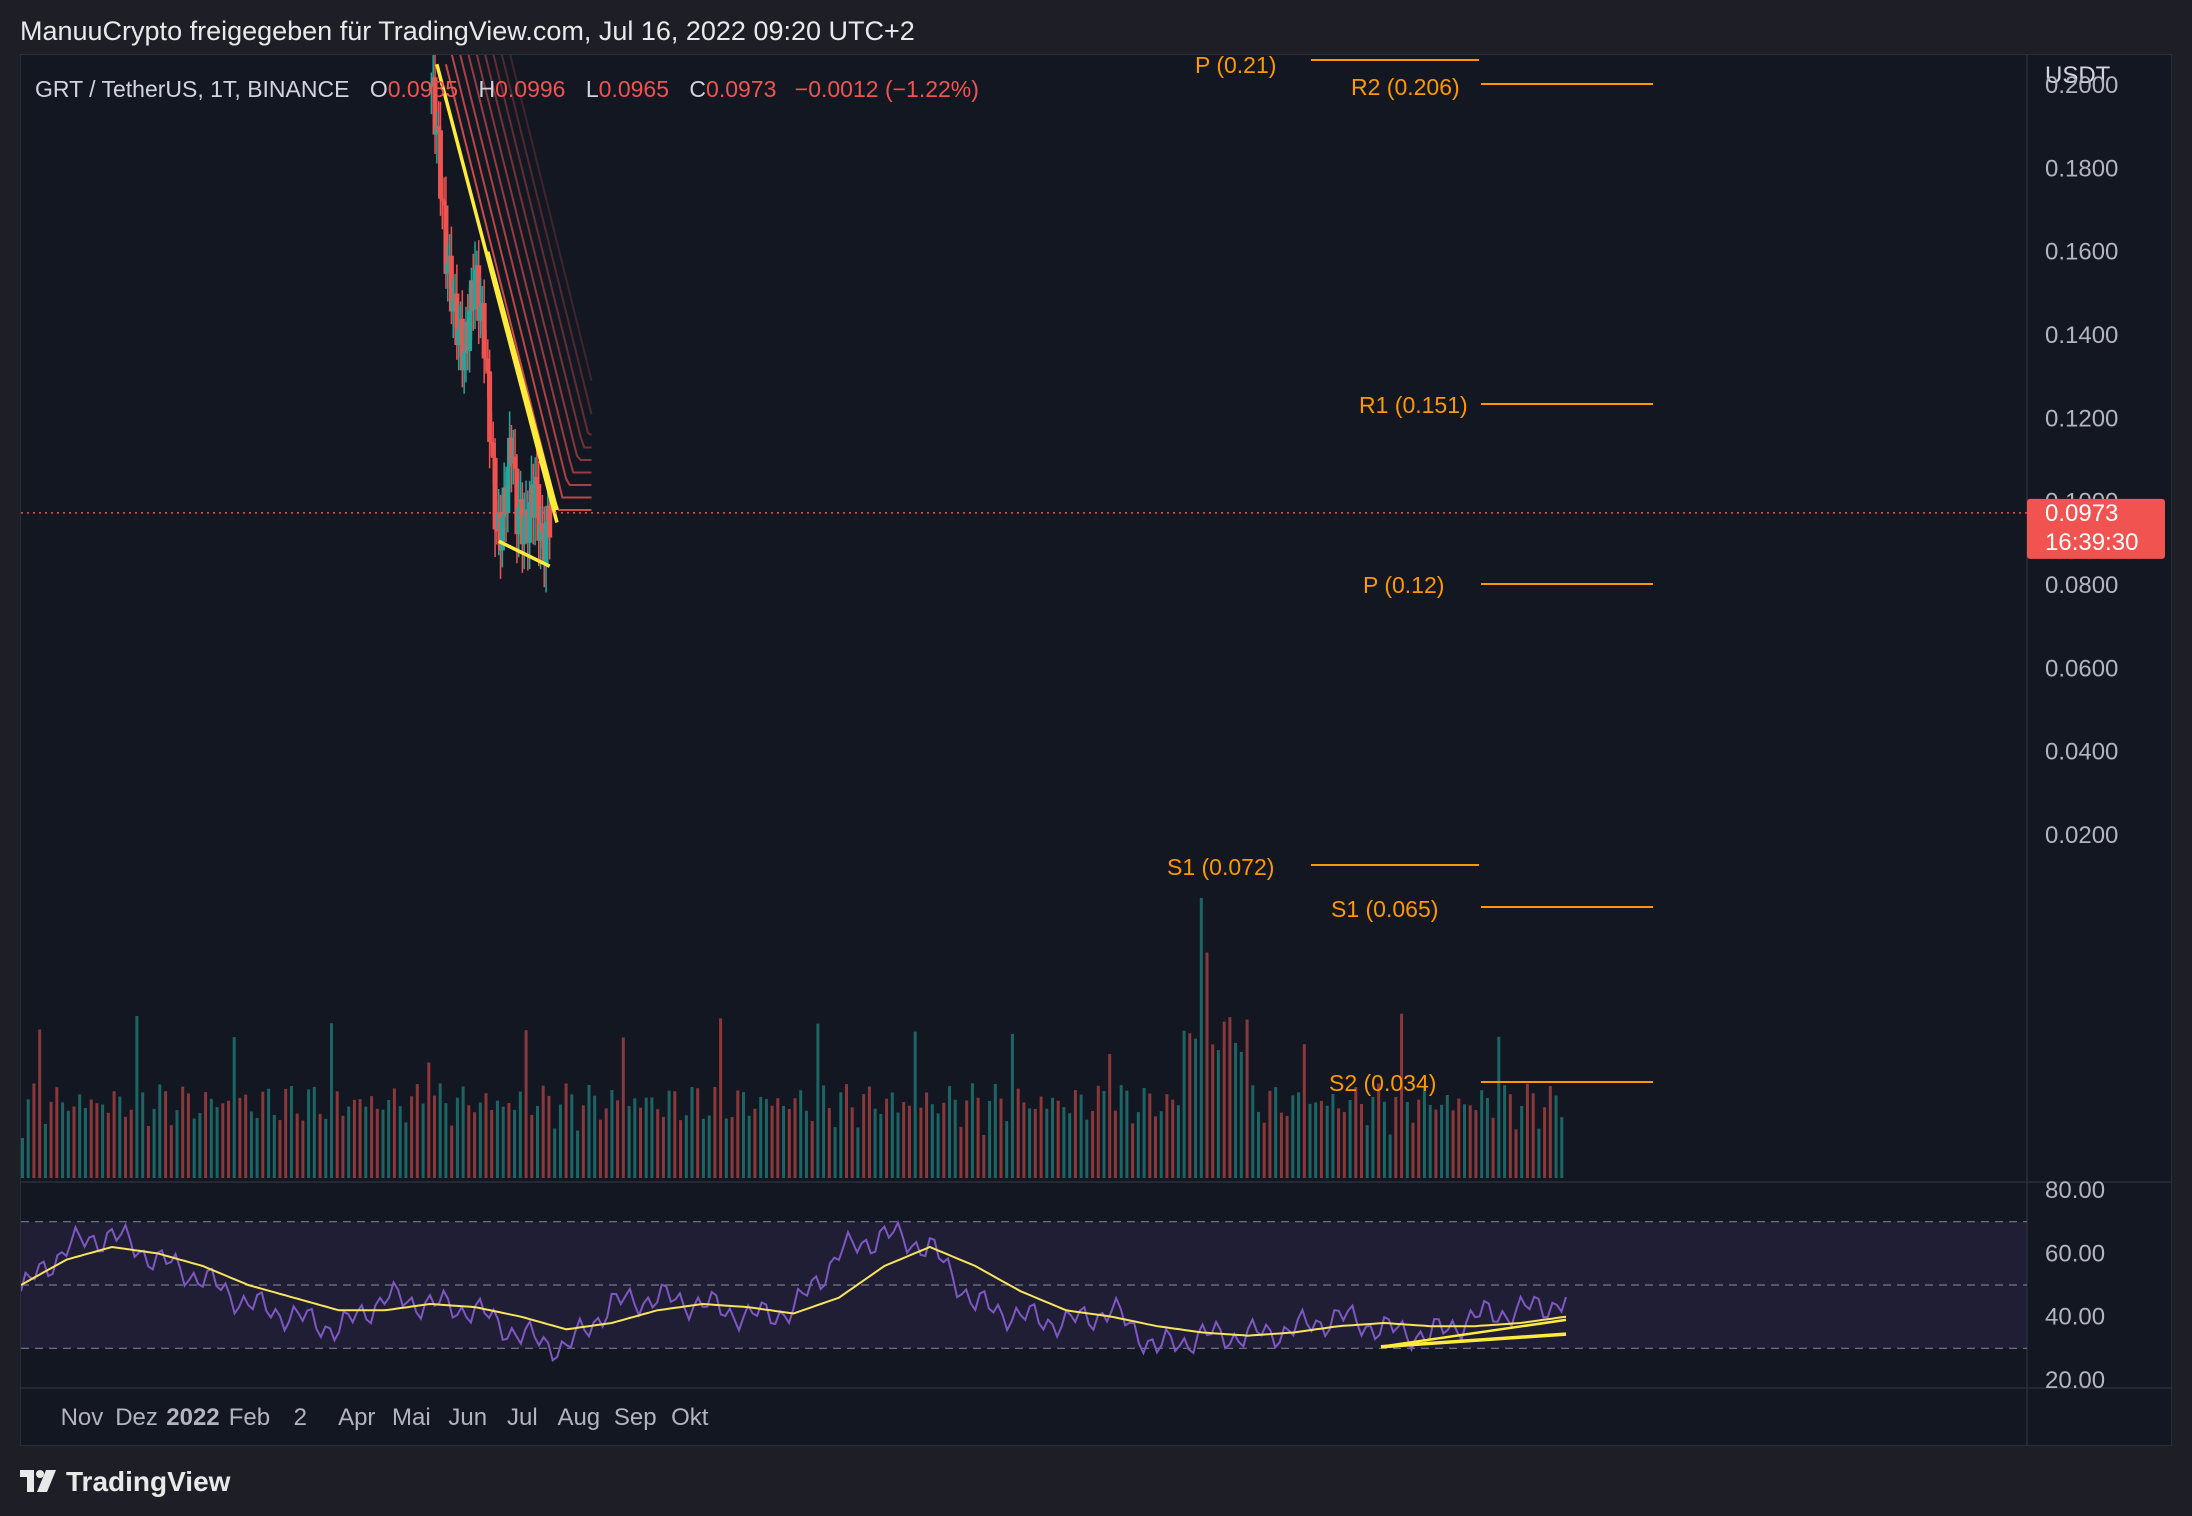 The image size is (2192, 1516). I want to click on trendline-layer, so click(497, 315).